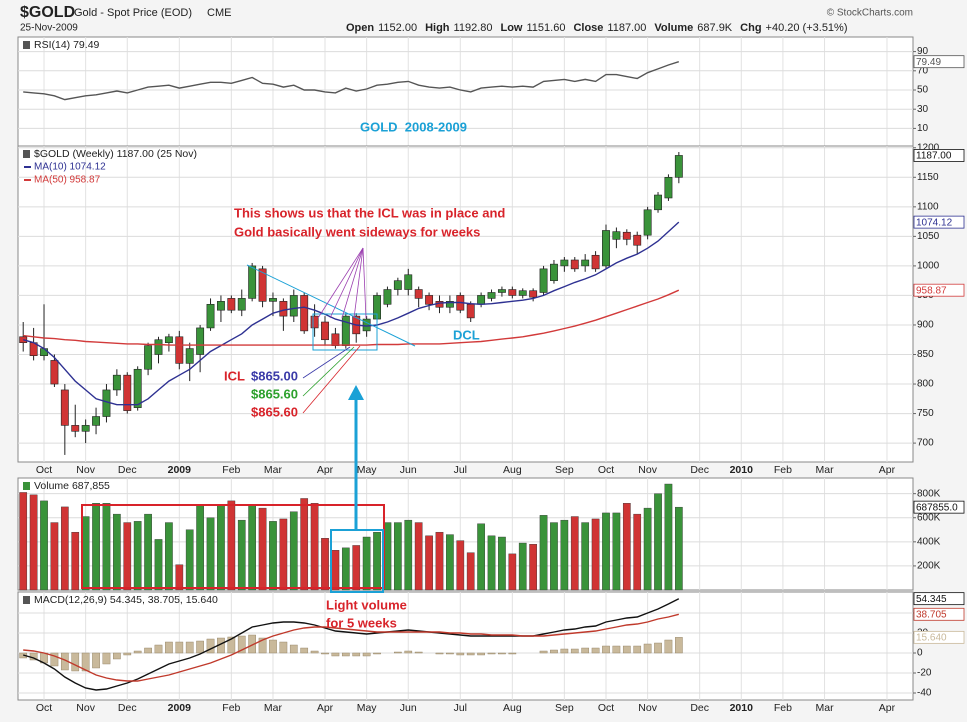 The image size is (967, 722). I want to click on annotation: Gold basically went sideways for weeks, so click(357, 231).